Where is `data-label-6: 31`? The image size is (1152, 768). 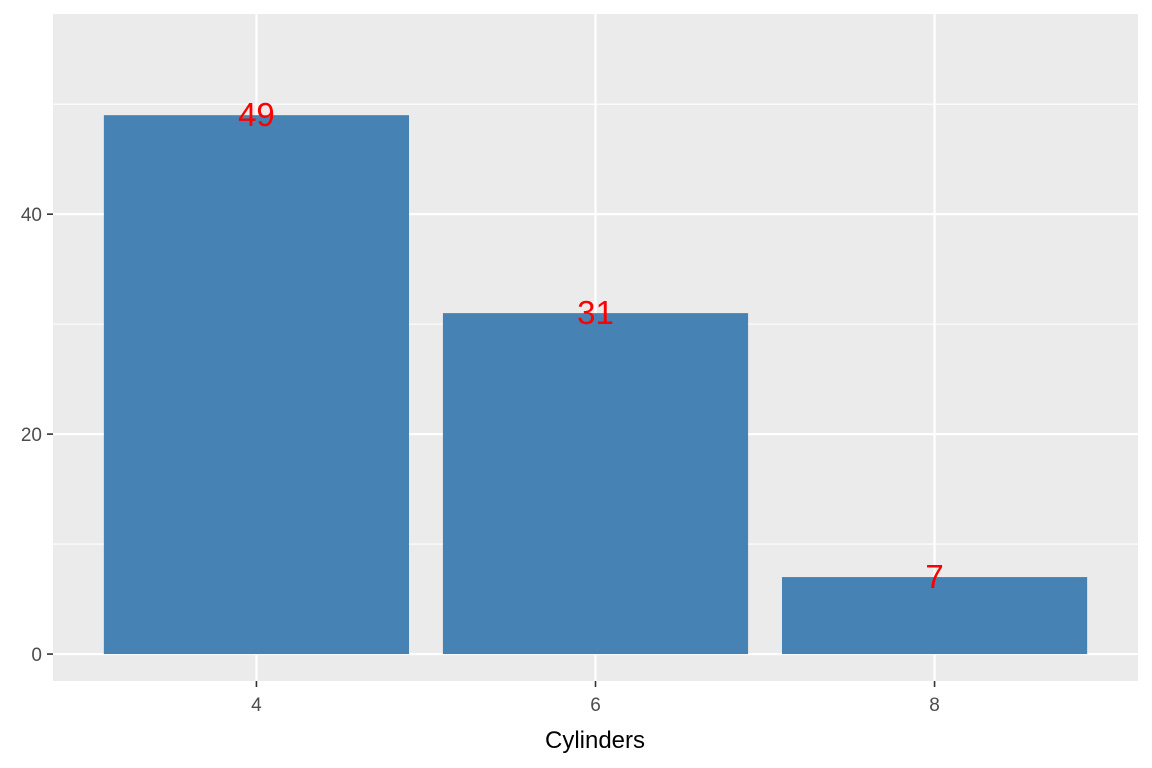
data-label-6: 31 is located at coordinates (595, 312).